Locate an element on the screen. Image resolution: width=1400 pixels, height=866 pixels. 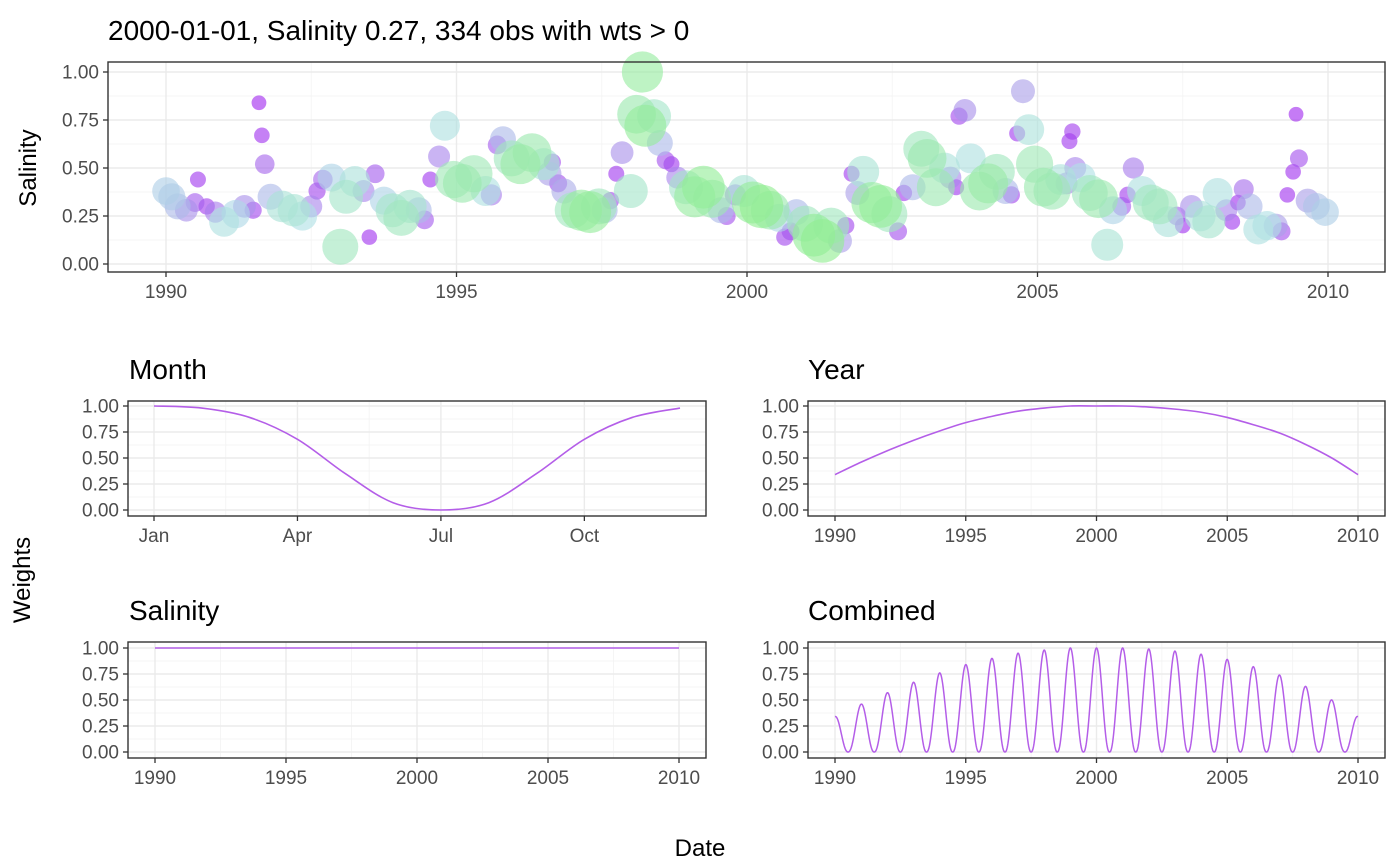
month-weights-panel: Jan Apr Jul Oct 0.00 0.25 0.50 0.75 1.00 is located at coordinates (394, 472).